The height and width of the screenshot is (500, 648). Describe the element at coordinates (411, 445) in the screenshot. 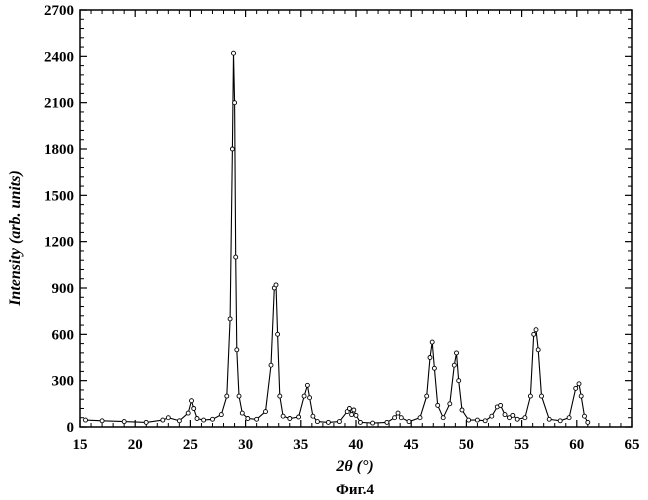

I see `x-tick-label: 45` at that location.